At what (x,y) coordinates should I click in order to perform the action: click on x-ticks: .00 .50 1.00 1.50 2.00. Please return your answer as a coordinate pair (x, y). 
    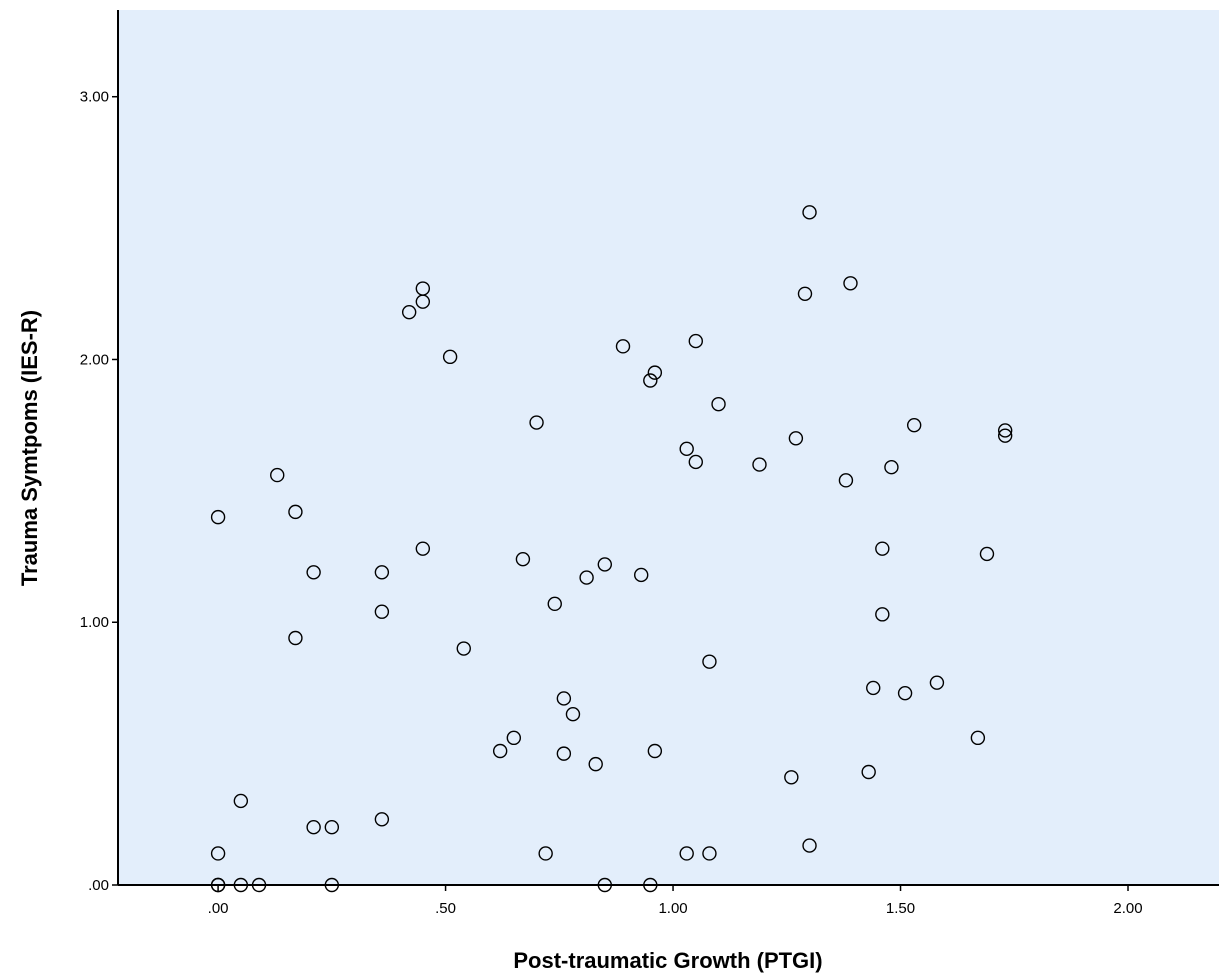
    Looking at the image, I should click on (675, 901).